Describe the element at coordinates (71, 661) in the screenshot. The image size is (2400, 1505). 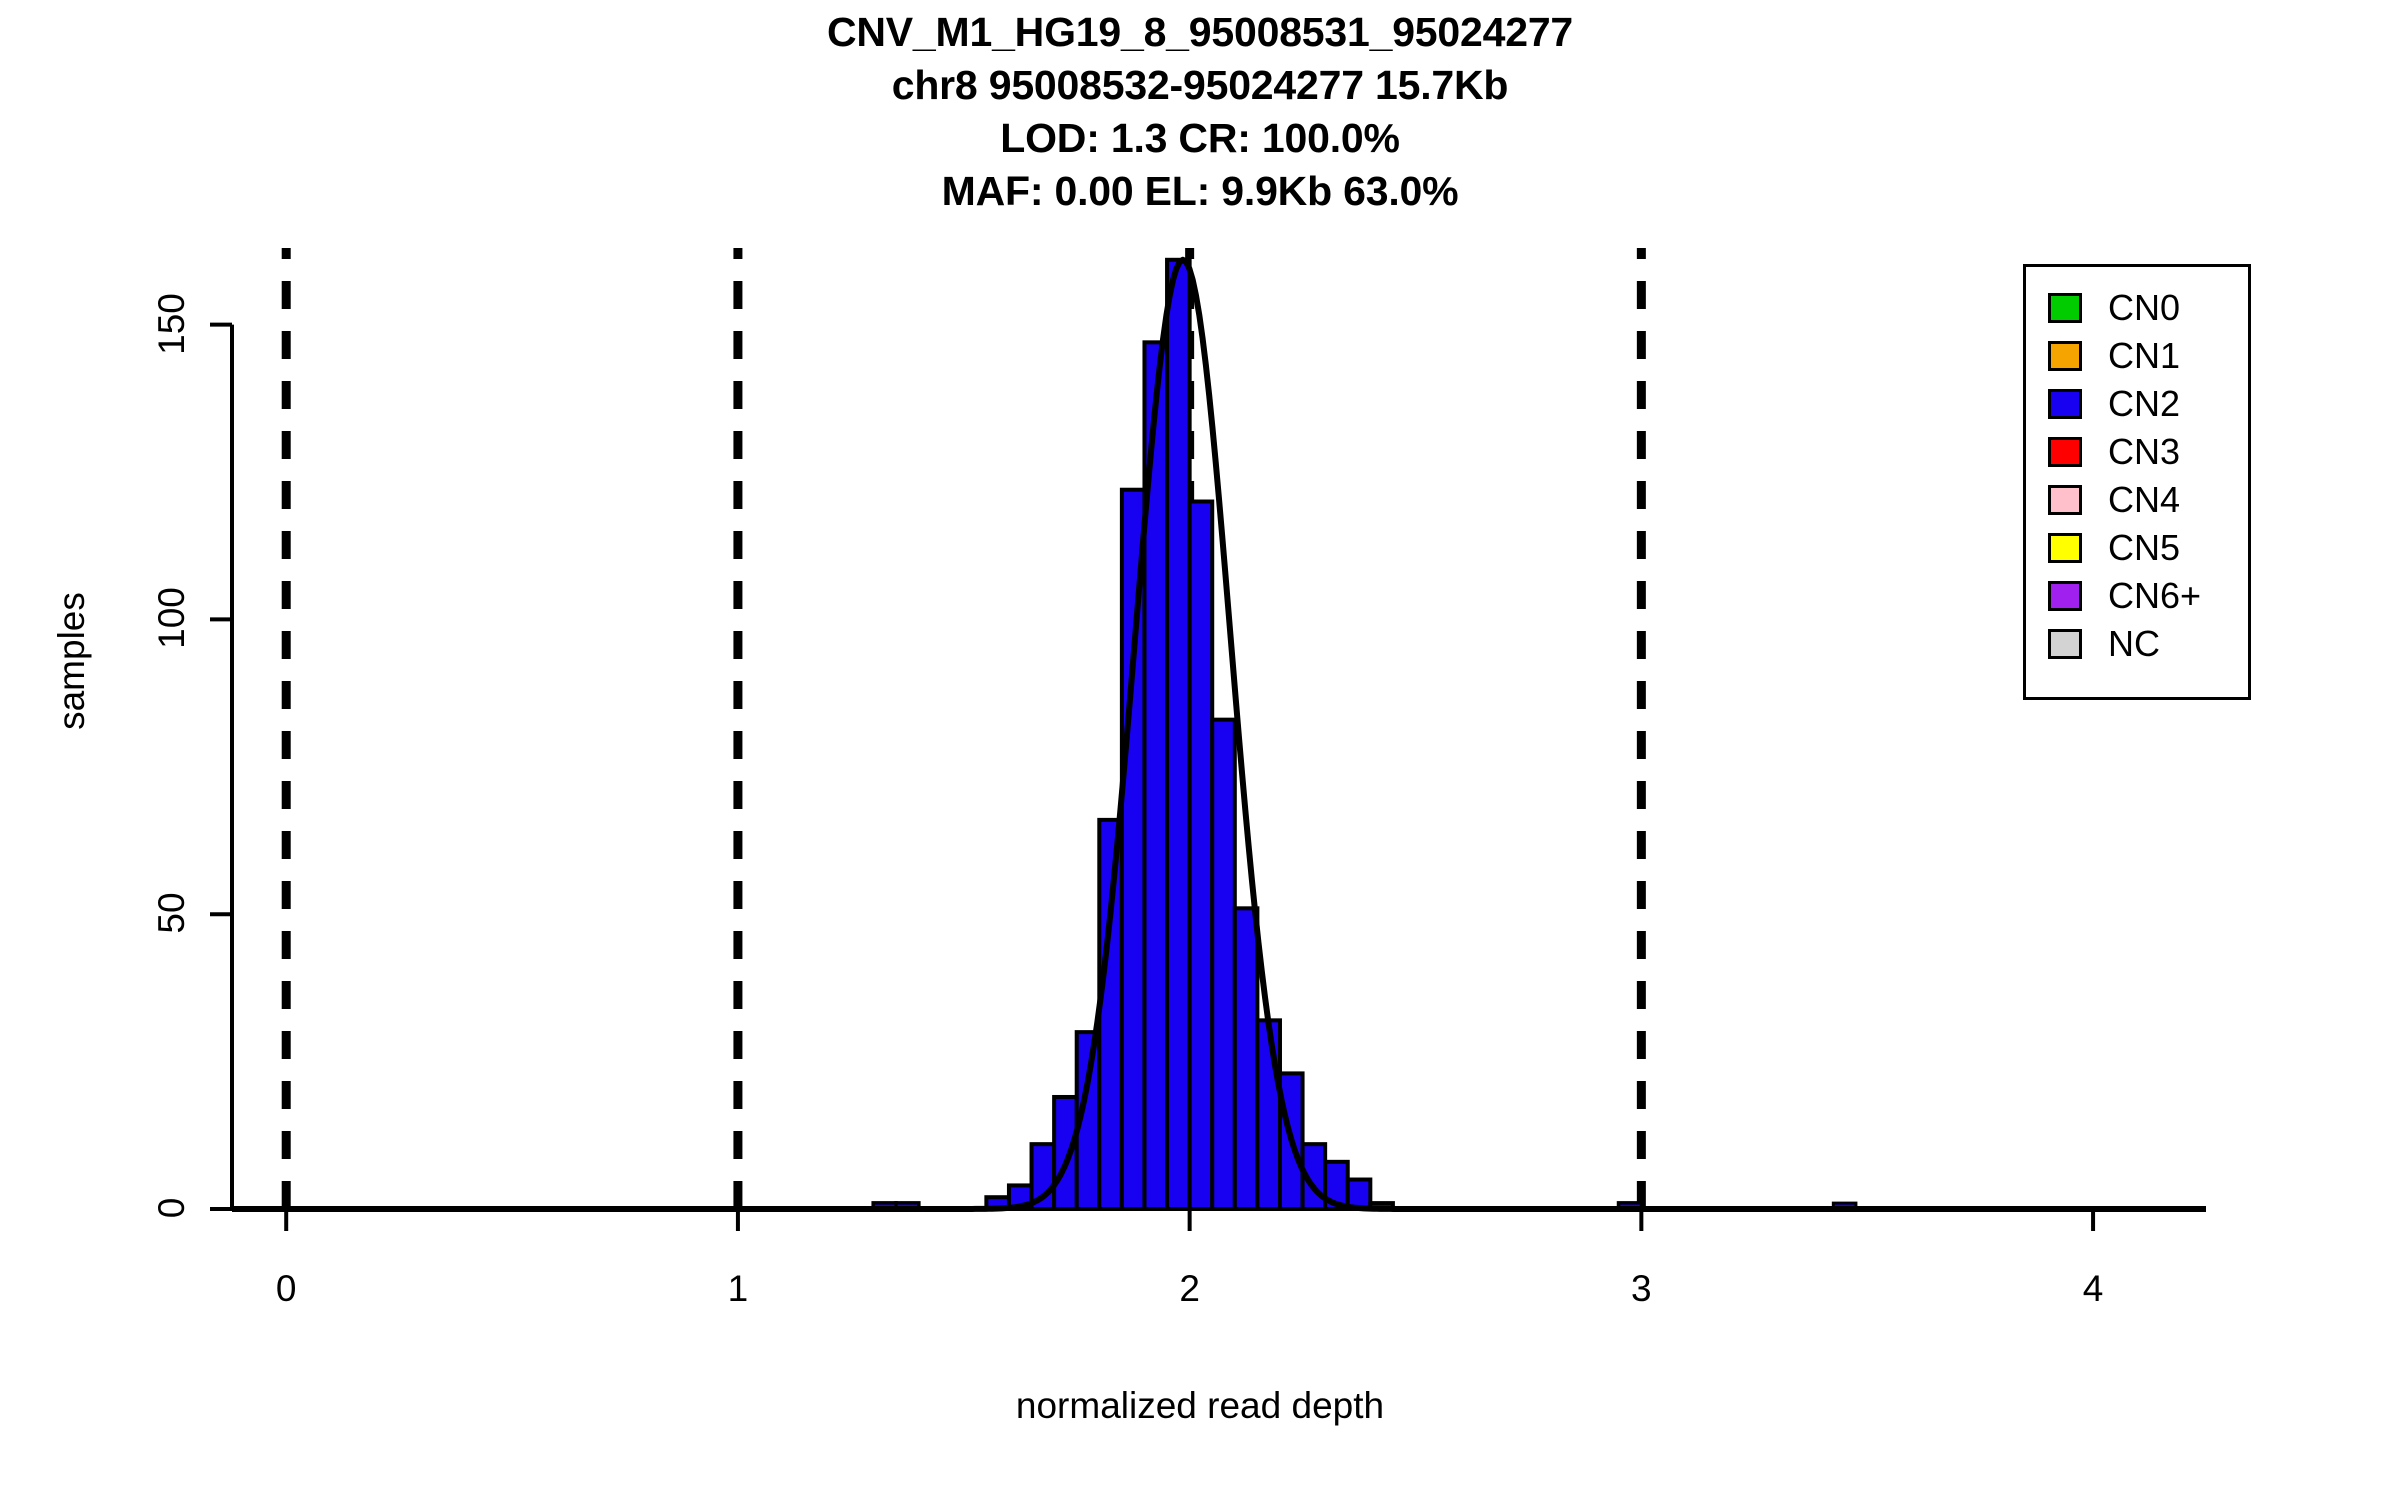
I see `y-axis-title: samples` at that location.